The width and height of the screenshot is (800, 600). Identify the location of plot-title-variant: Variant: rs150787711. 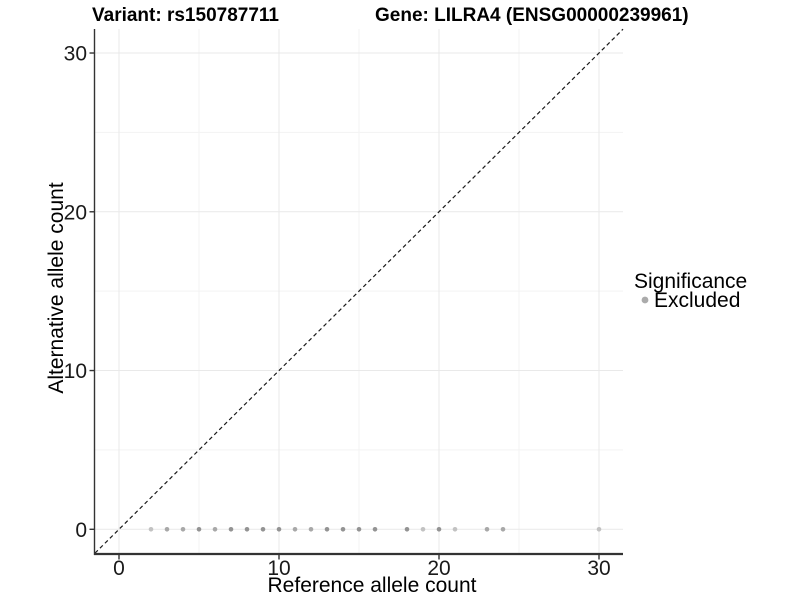
(185, 15).